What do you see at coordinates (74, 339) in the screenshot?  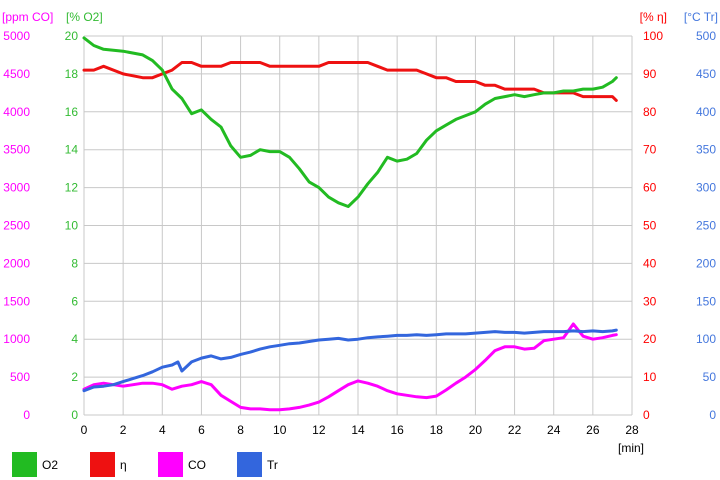 I see `o2-tick-label: 4` at bounding box center [74, 339].